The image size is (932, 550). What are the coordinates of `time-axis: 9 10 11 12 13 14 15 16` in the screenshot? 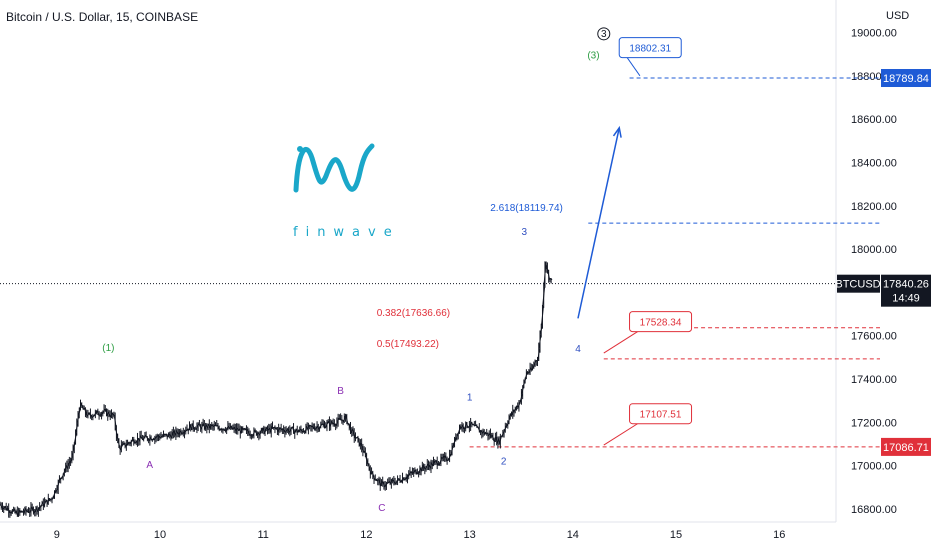 It's located at (420, 535).